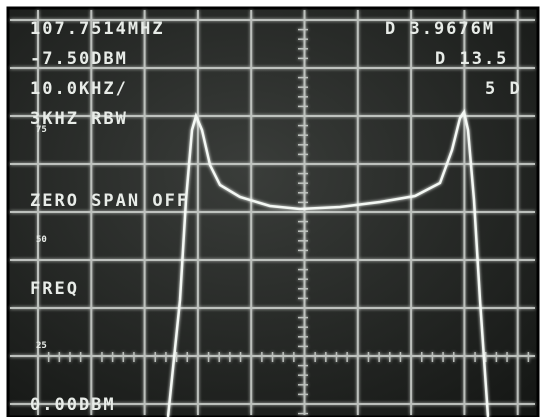 The width and height of the screenshot is (540, 417). Describe the element at coordinates (109, 201) in the screenshot. I see `menu-label: ZERO SPAN OFF` at that location.